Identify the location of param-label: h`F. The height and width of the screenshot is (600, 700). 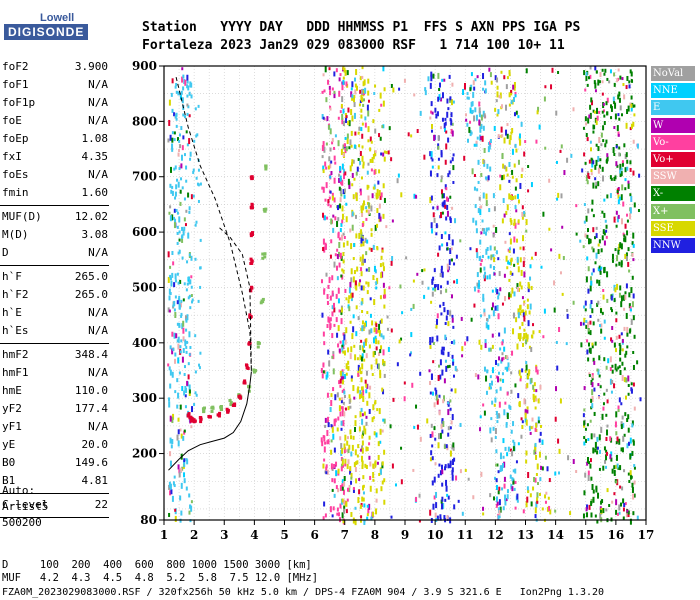
(12, 276).